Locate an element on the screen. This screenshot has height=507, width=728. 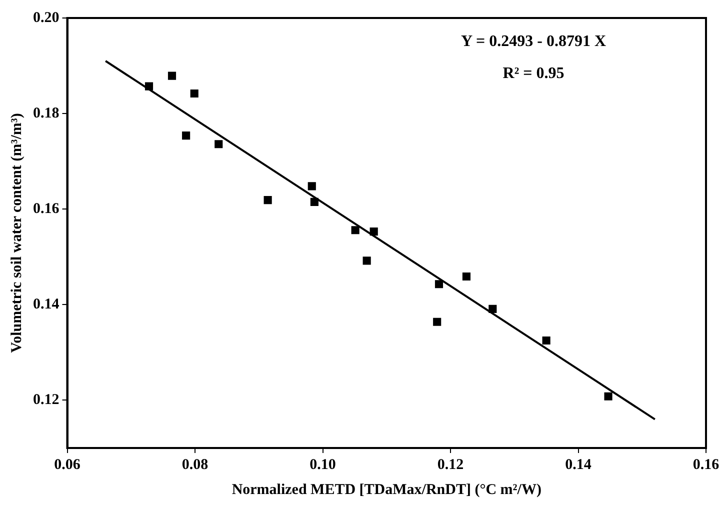
x-tick-label: 0.12 is located at coordinates (450, 464).